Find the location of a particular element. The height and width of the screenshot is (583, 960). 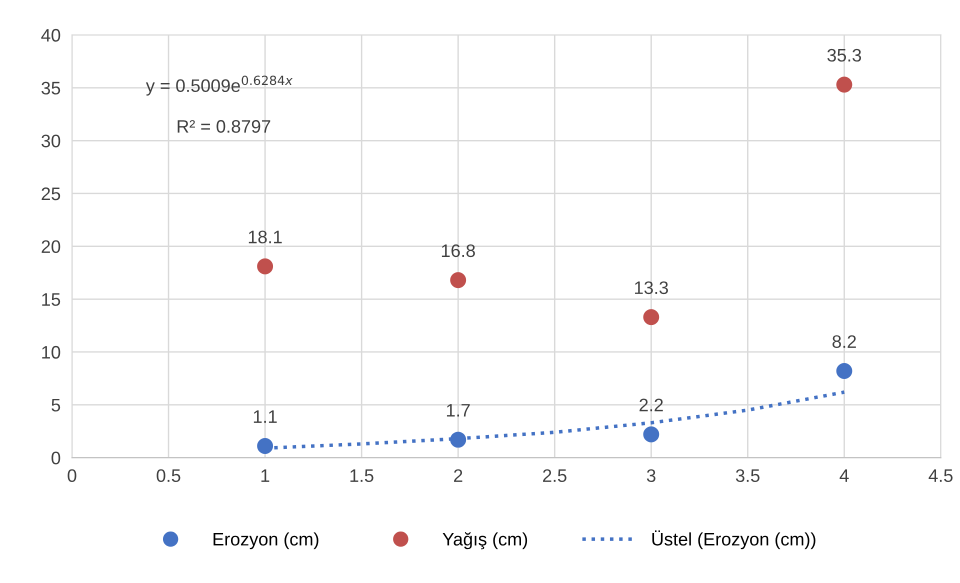

data-label: 35.3 is located at coordinates (844, 55).